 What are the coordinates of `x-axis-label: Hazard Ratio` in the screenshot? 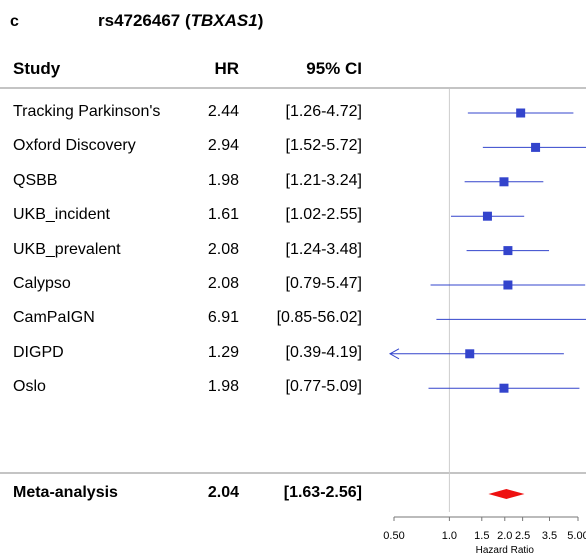 It's located at (505, 550).